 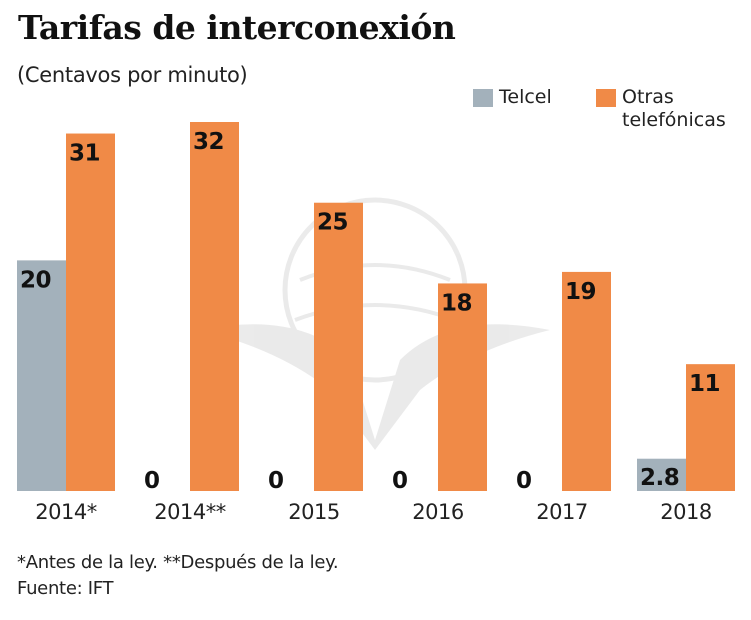 I want to click on legend-label-otras-line2: telefónicas, so click(x=674, y=120).